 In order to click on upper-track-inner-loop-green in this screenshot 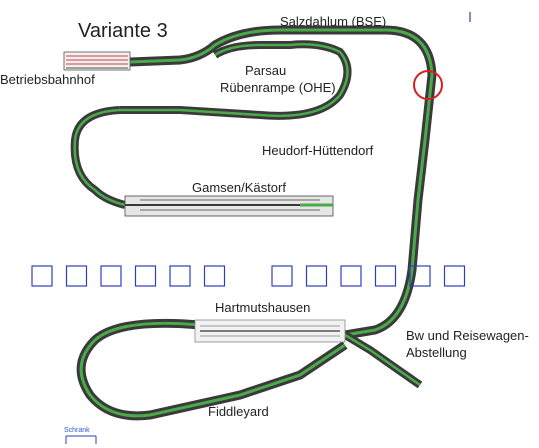, I will do `click(234, 80)`.